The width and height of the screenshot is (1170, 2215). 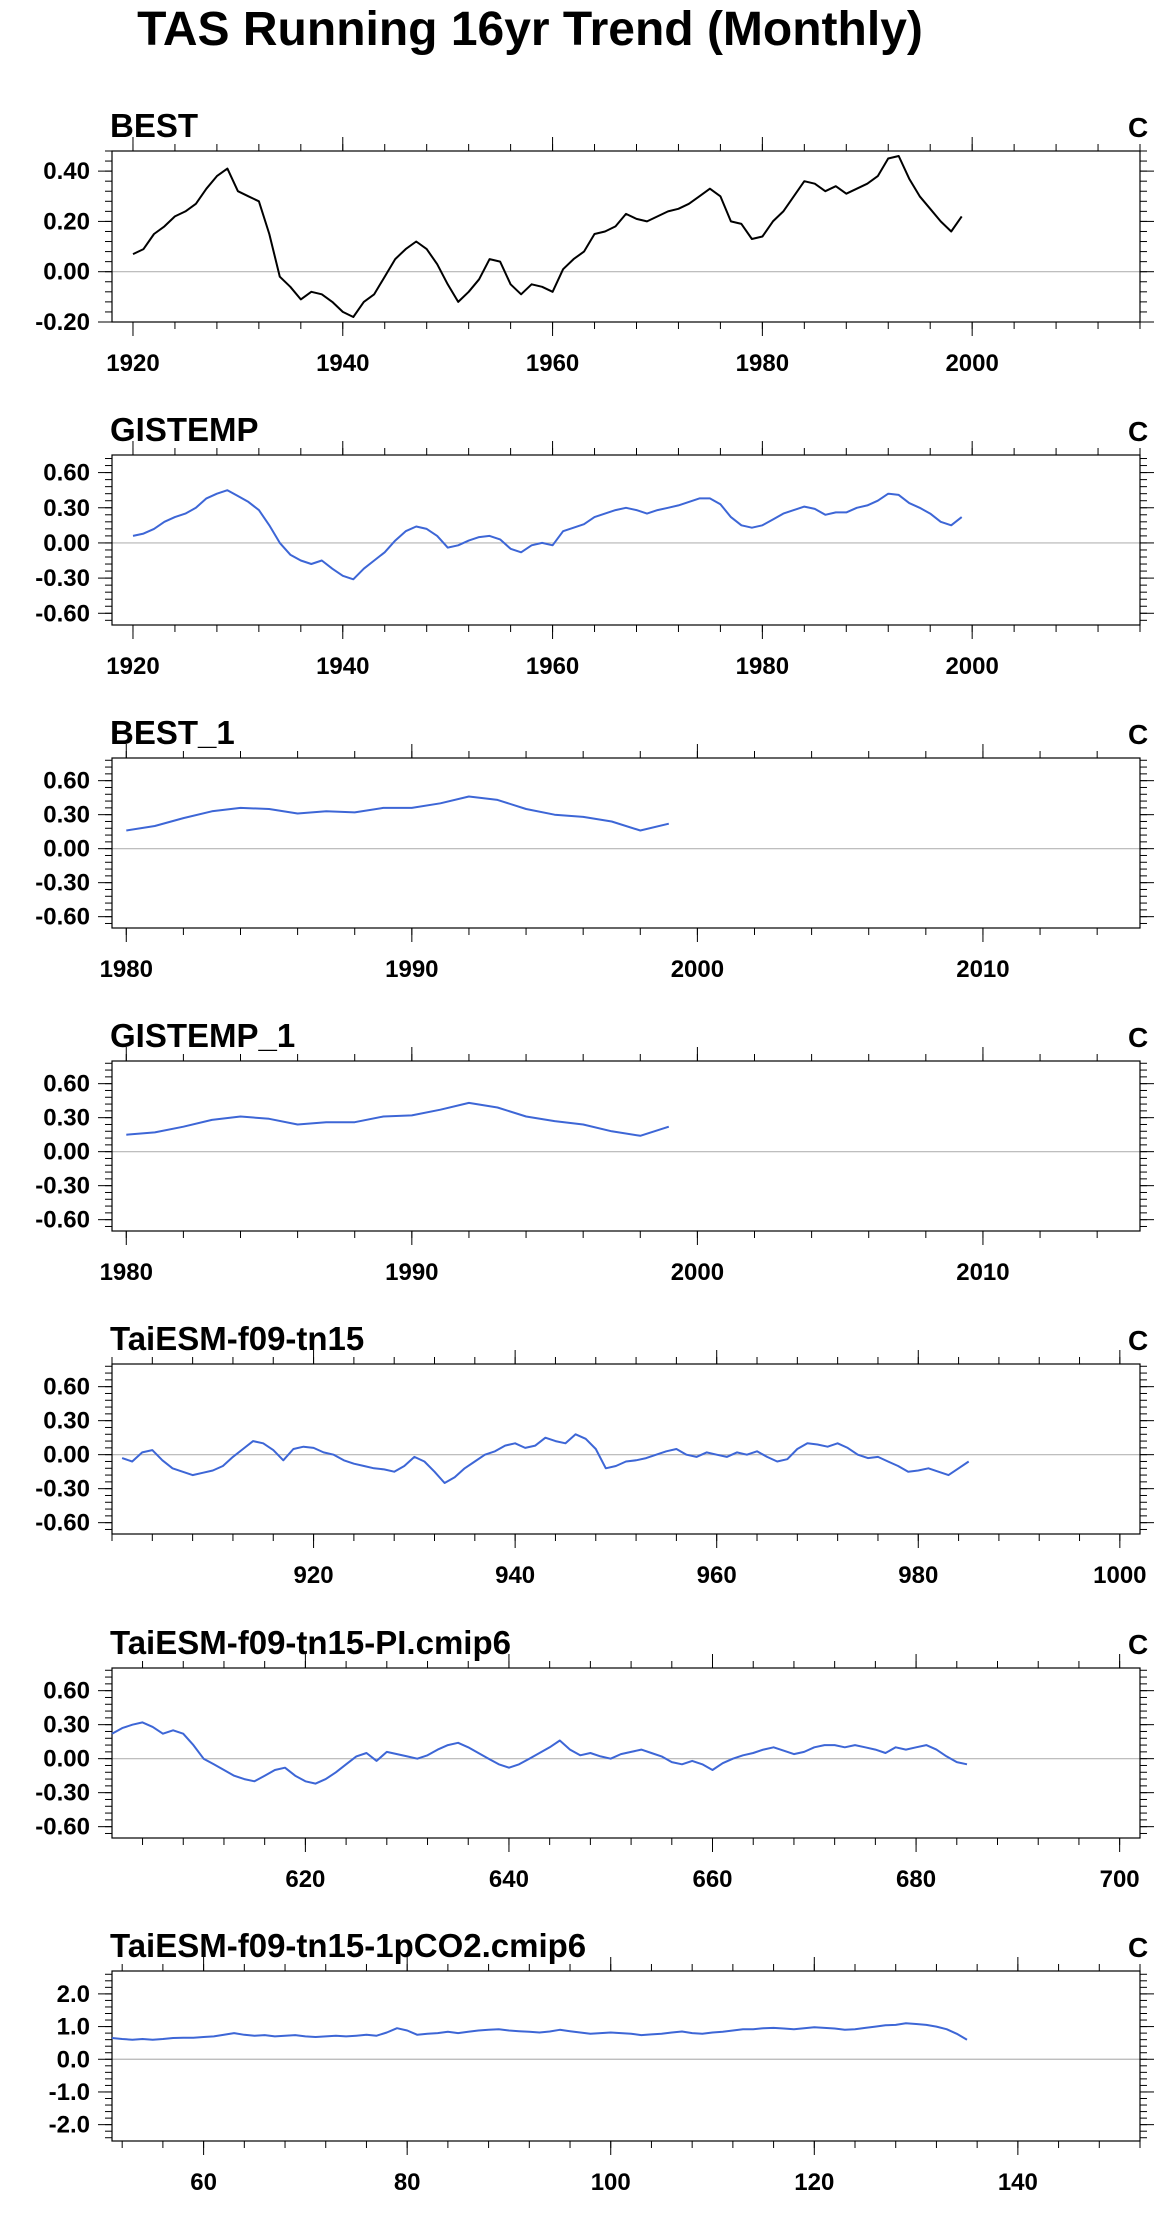 I want to click on x-tick-label: 120, so click(x=814, y=2182).